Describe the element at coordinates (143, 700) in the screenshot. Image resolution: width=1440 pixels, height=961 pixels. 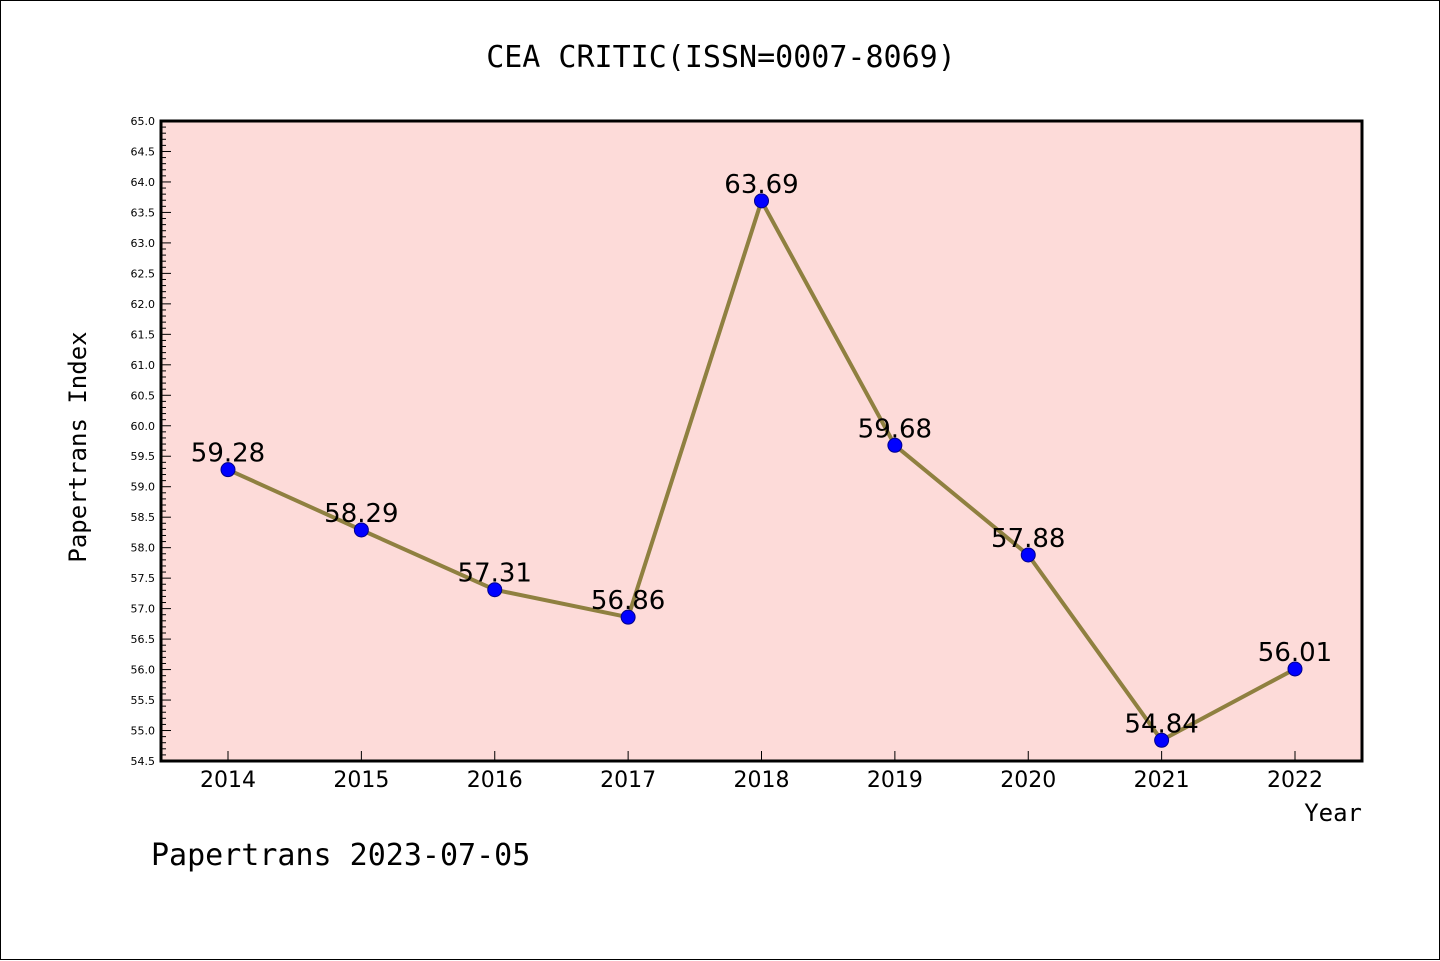
I see `y-tick-label: 55.5` at that location.